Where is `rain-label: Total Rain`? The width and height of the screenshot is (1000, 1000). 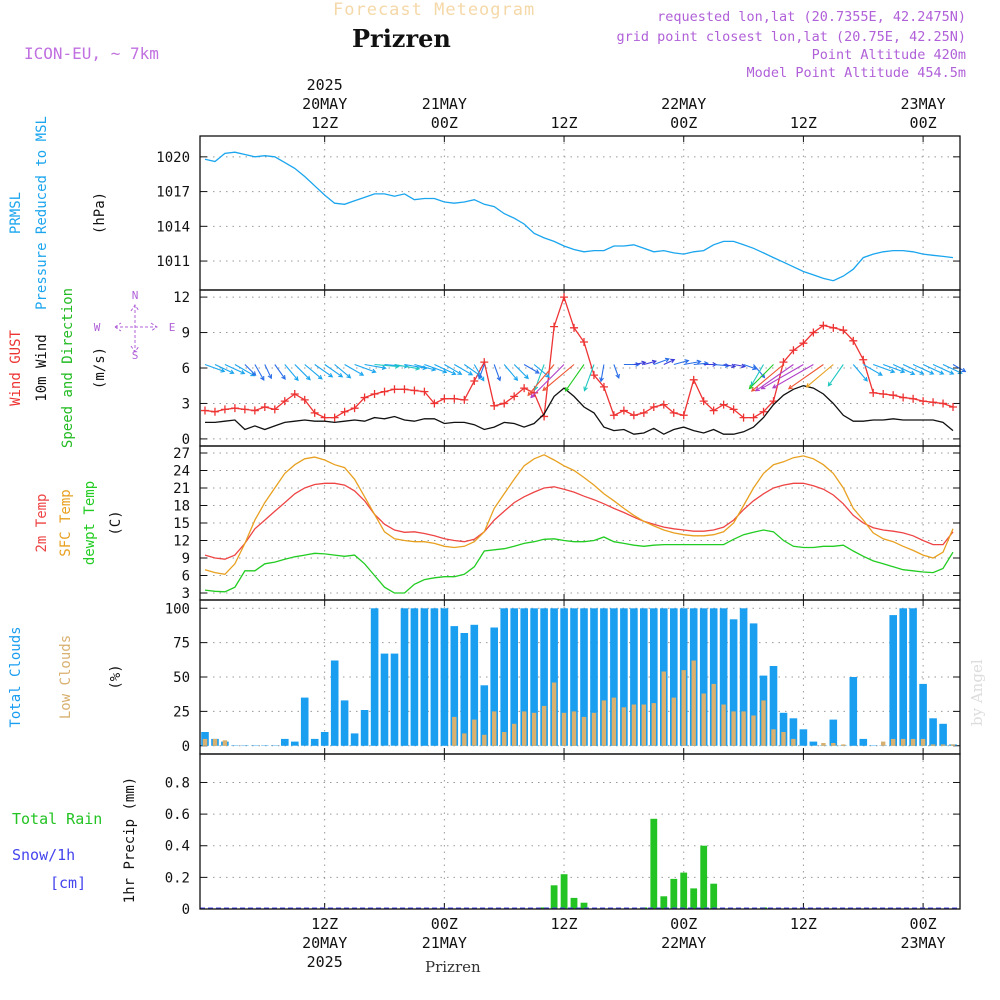
rain-label: Total Rain is located at coordinates (57, 819).